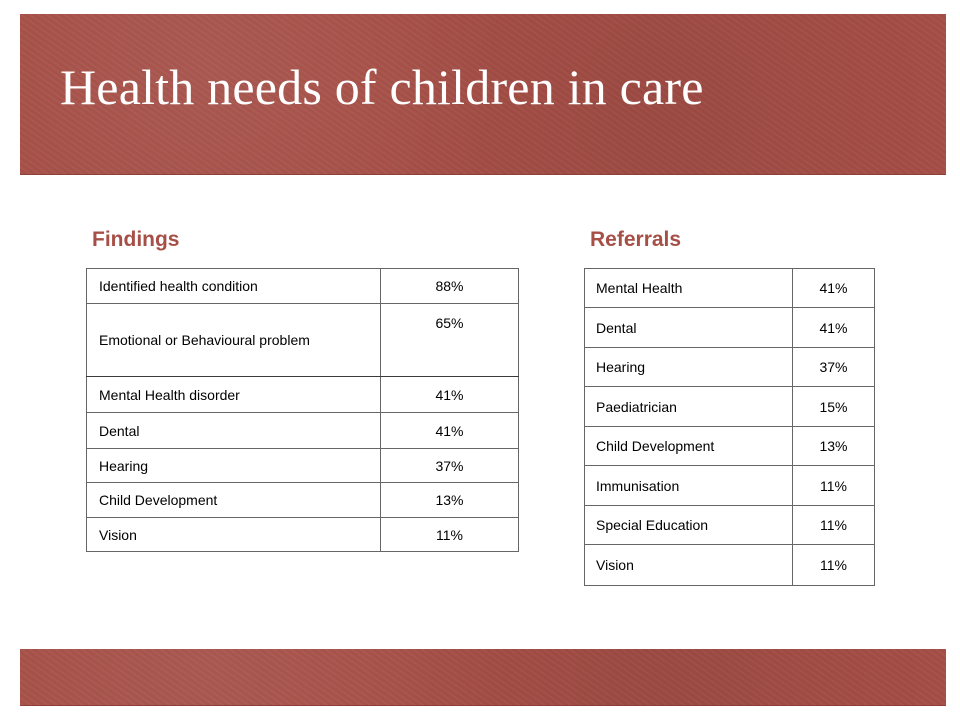  I want to click on table-row: Immunisation 11%, so click(729, 485).